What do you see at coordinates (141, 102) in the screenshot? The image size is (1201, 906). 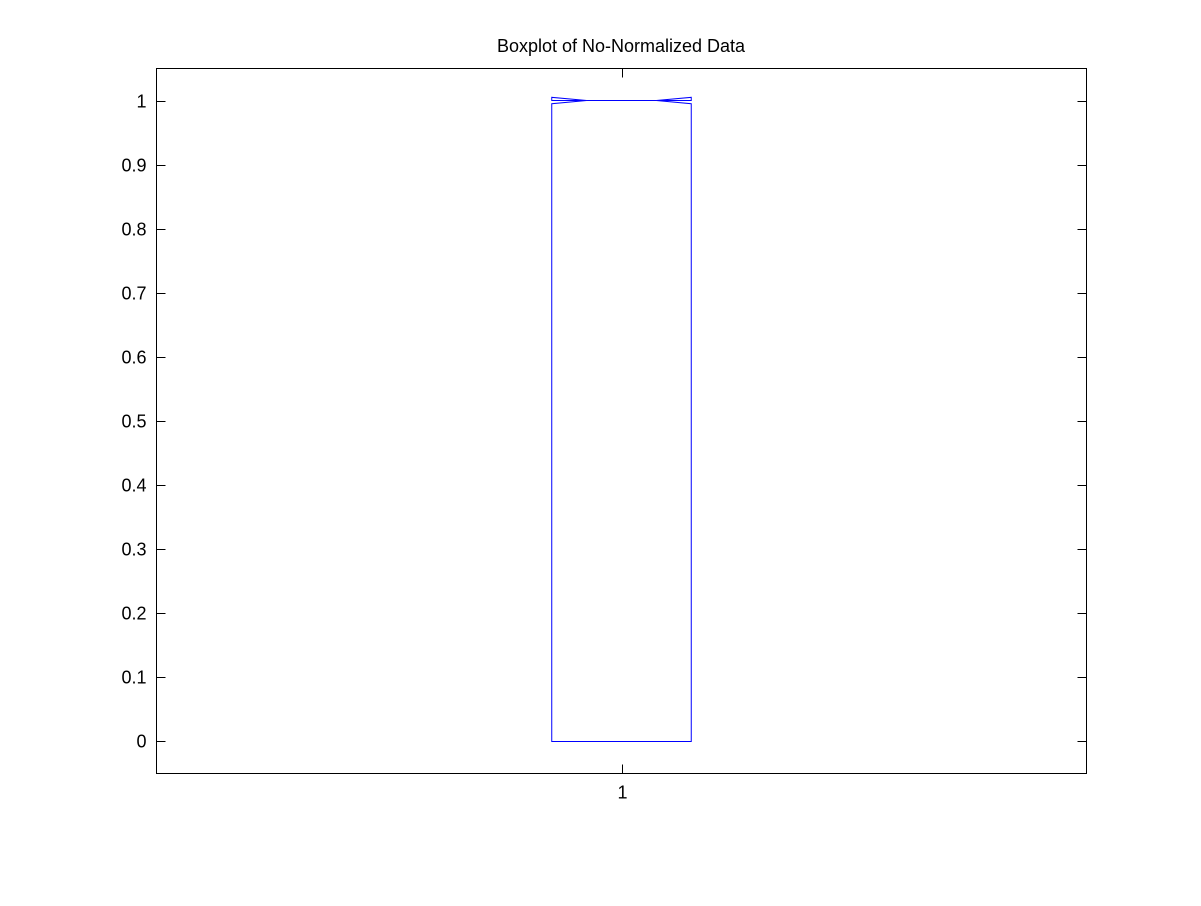 I see `y-tick-label: 1` at bounding box center [141, 102].